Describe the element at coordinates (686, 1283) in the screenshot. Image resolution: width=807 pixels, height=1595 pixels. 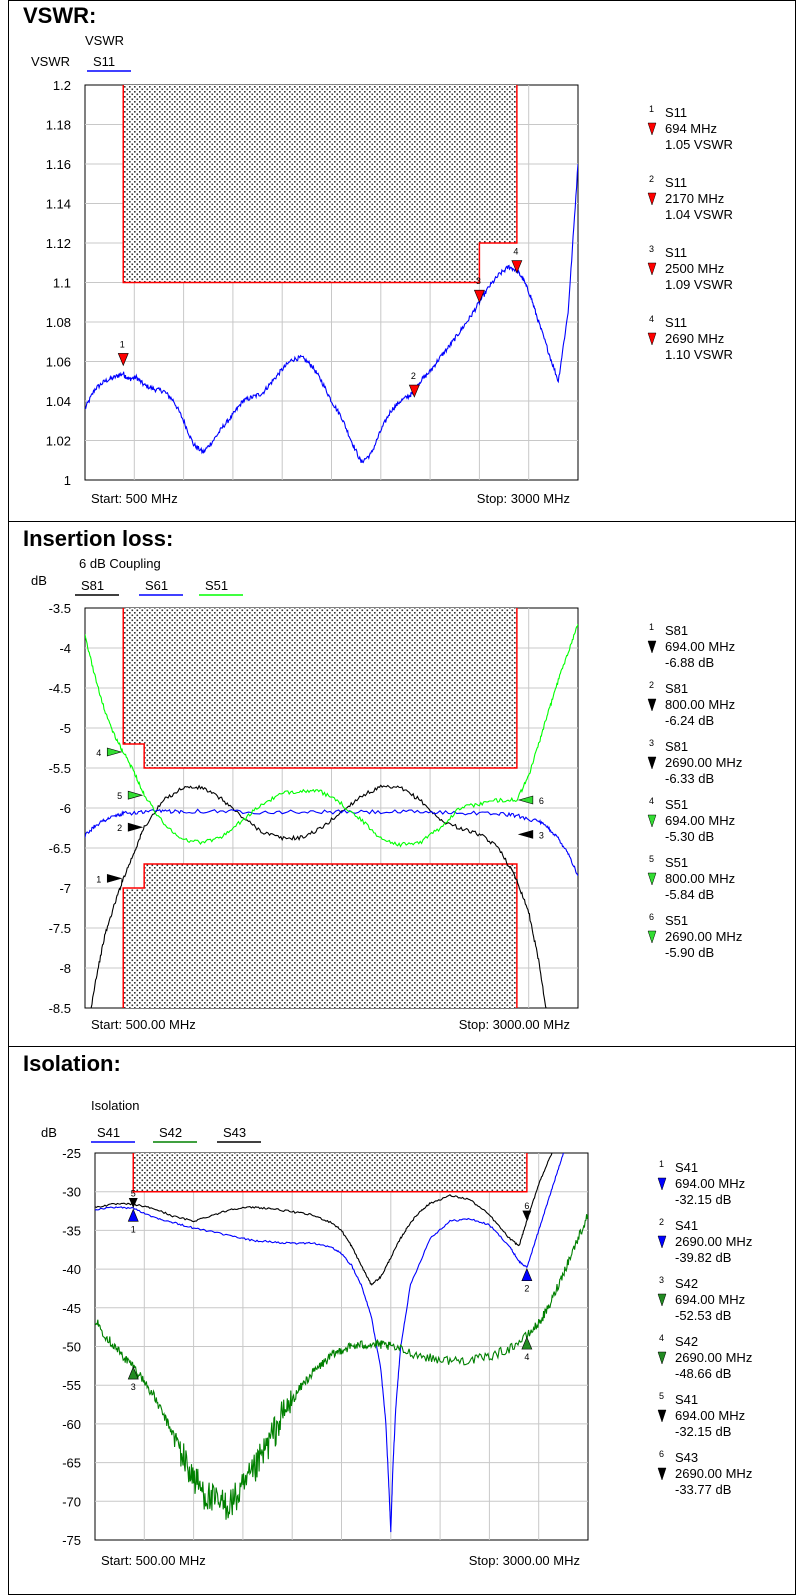
I see `readout-trace: S42` at that location.